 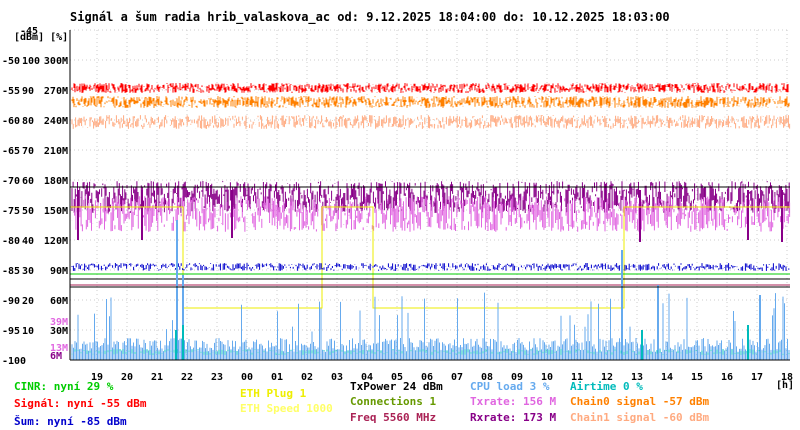 What do you see at coordinates (513, 401) in the screenshot?
I see `legend-txrate: Txrate: 156 M` at bounding box center [513, 401].